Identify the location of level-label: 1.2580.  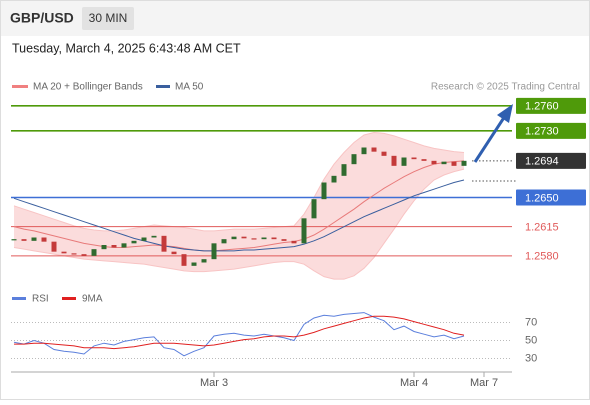
(542, 257).